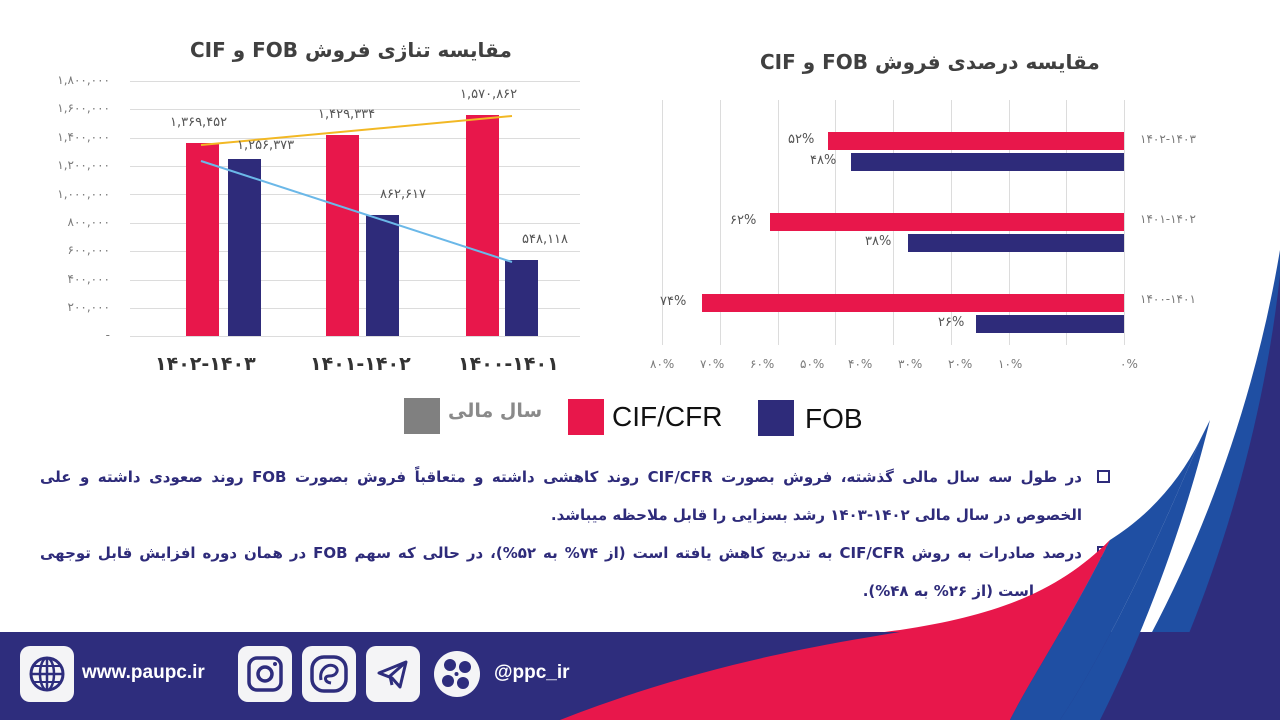 The image size is (1280, 720). What do you see at coordinates (508, 364) in the screenshot?
I see `x-category: ۱۴۰۰-۱۴۰۱` at bounding box center [508, 364].